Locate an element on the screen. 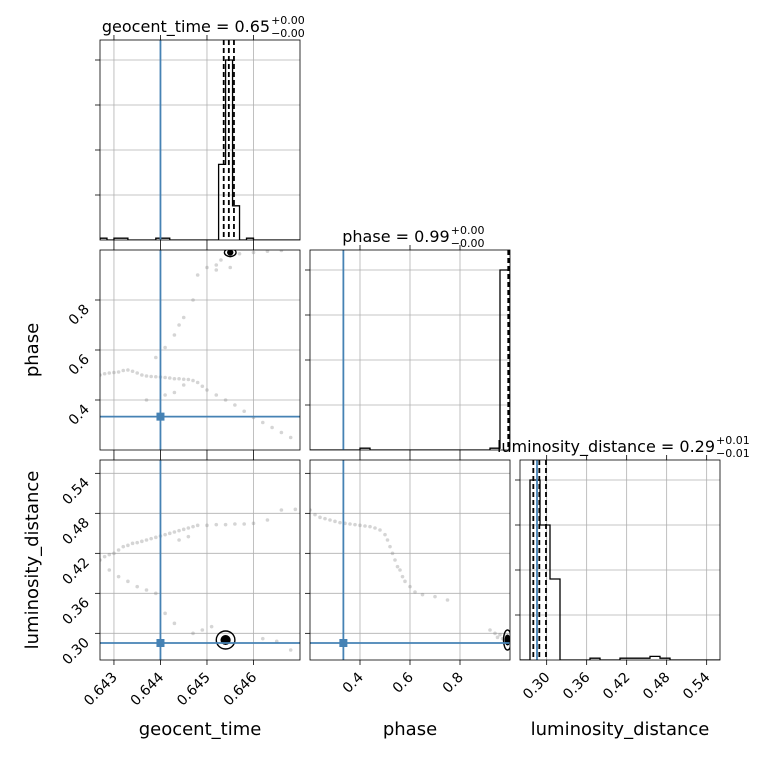 This screenshot has height=760, width=760. hist-panel-phase: phase = 0.99 +0.00−0.00 is located at coordinates (408, 339).